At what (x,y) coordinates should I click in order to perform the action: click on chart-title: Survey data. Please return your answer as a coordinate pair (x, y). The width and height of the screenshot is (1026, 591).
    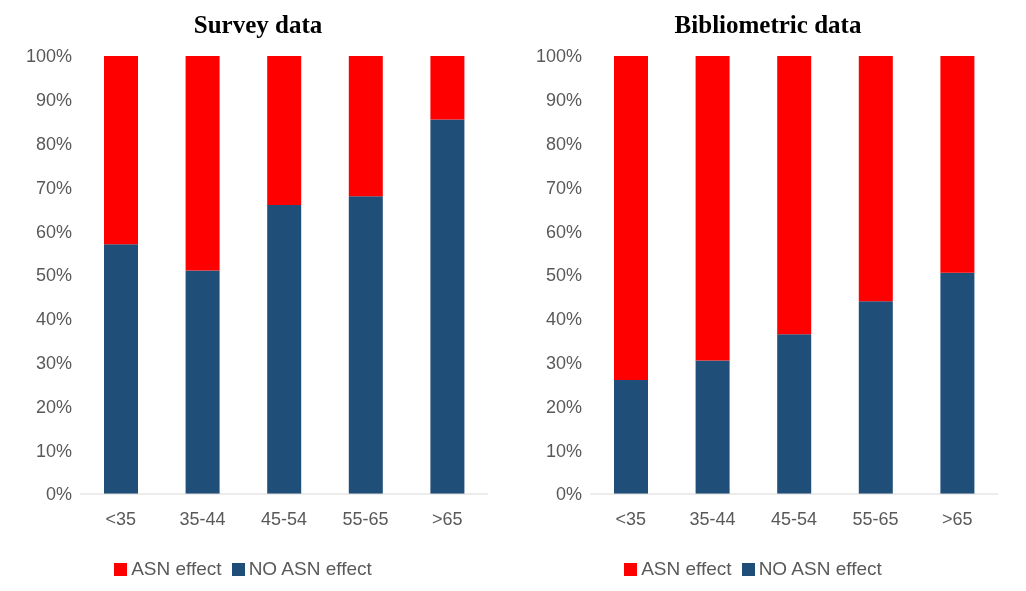
    Looking at the image, I should click on (258, 25).